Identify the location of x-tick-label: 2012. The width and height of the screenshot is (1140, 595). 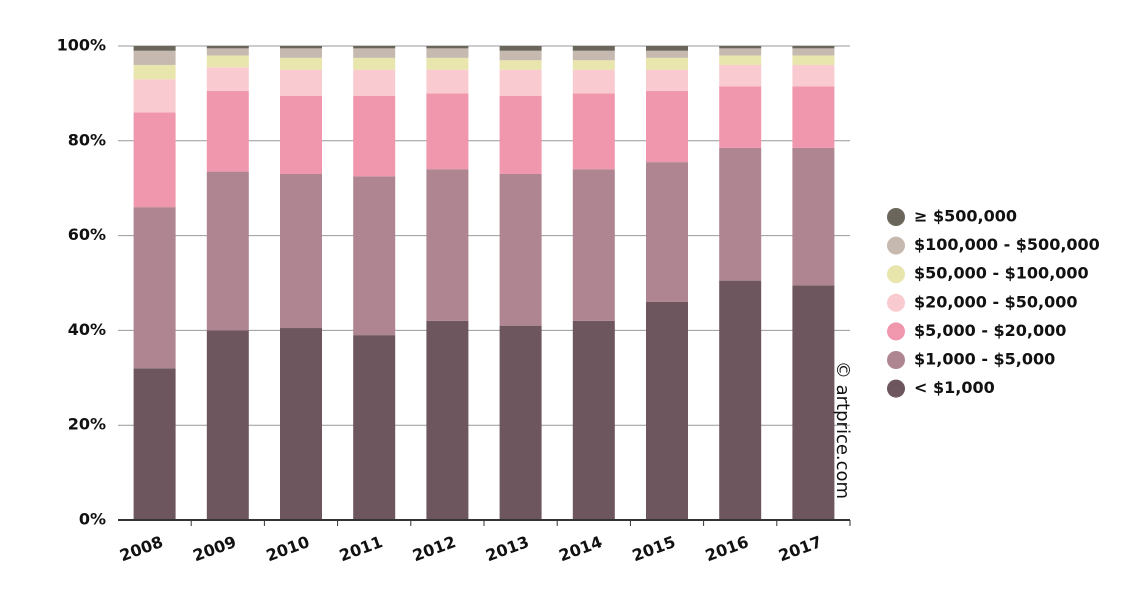
(434, 548).